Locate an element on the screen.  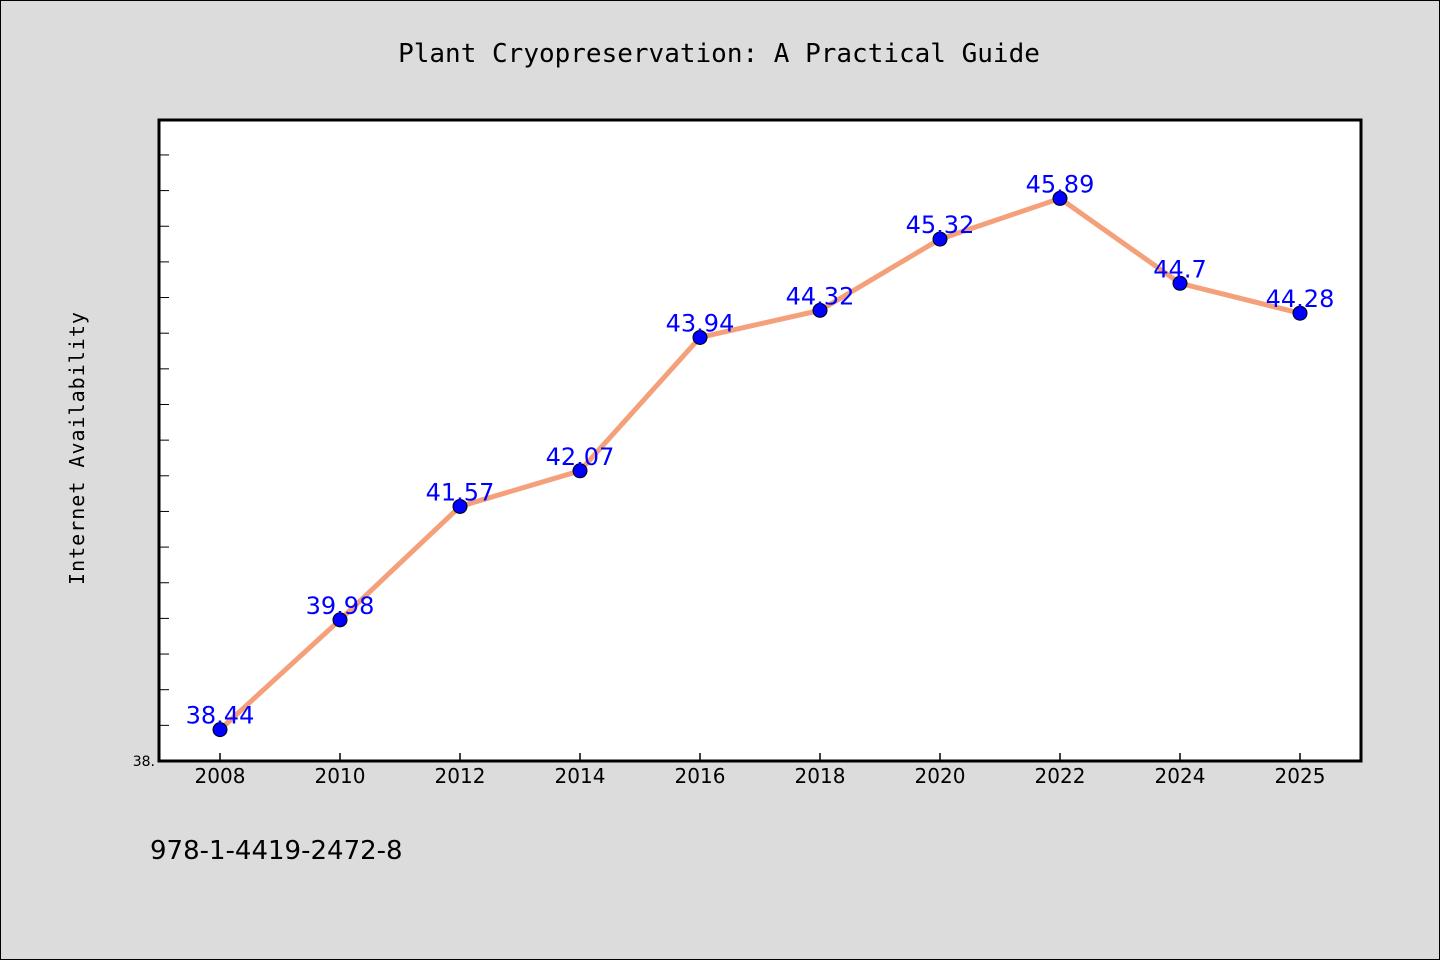
x-tick-label: 2016 is located at coordinates (700, 776).